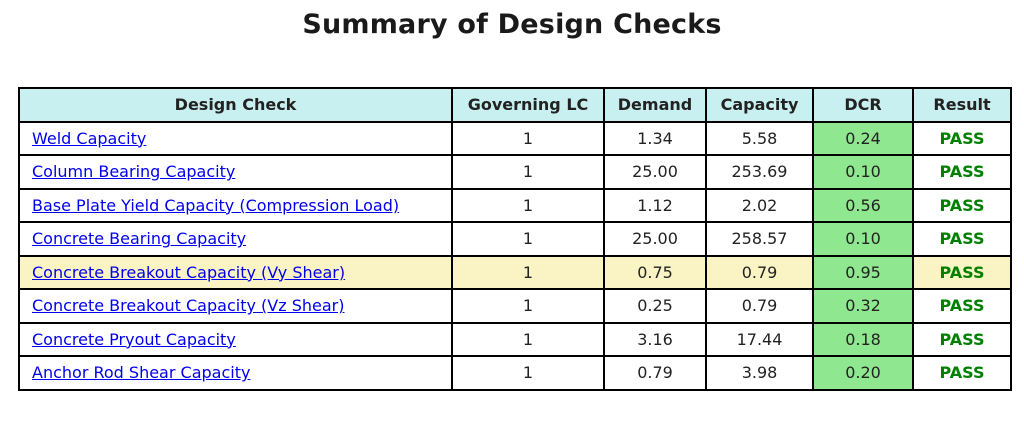 This screenshot has height=424, width=1024. What do you see at coordinates (235, 105) in the screenshot?
I see `header-design-check: Design Check` at bounding box center [235, 105].